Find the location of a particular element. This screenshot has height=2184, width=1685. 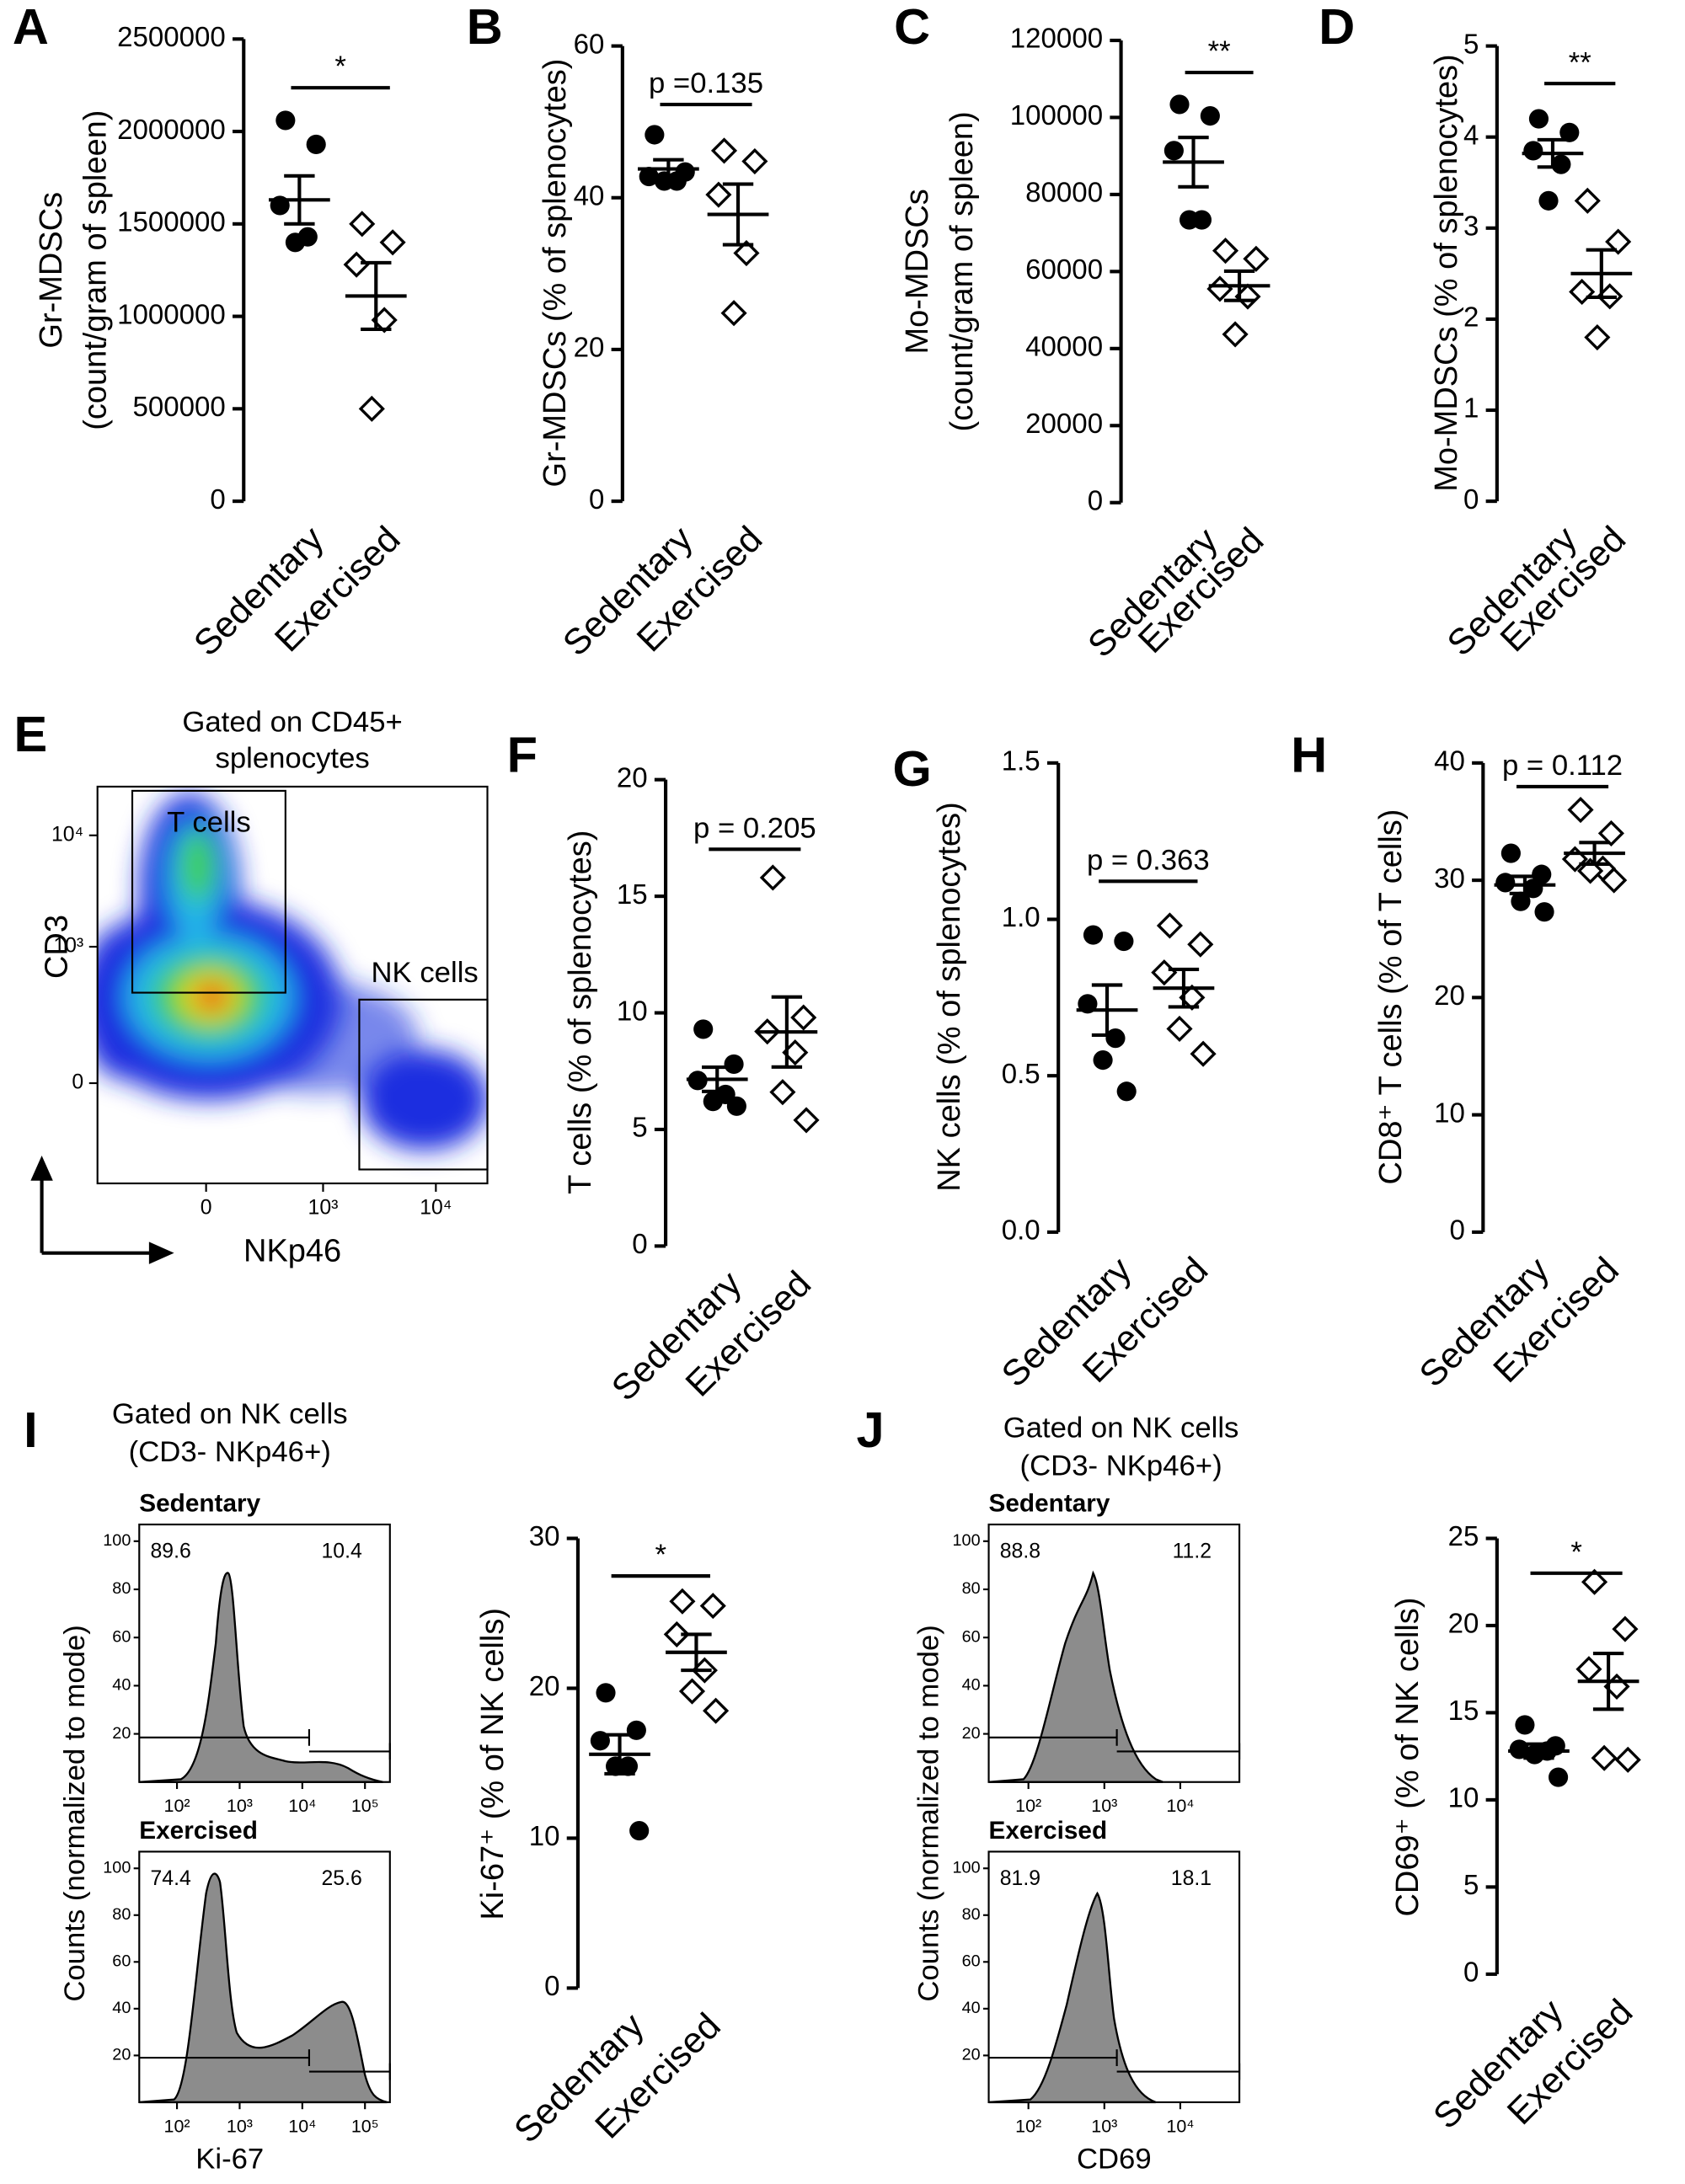

y-tick-label: 80 is located at coordinates (121, 1914).